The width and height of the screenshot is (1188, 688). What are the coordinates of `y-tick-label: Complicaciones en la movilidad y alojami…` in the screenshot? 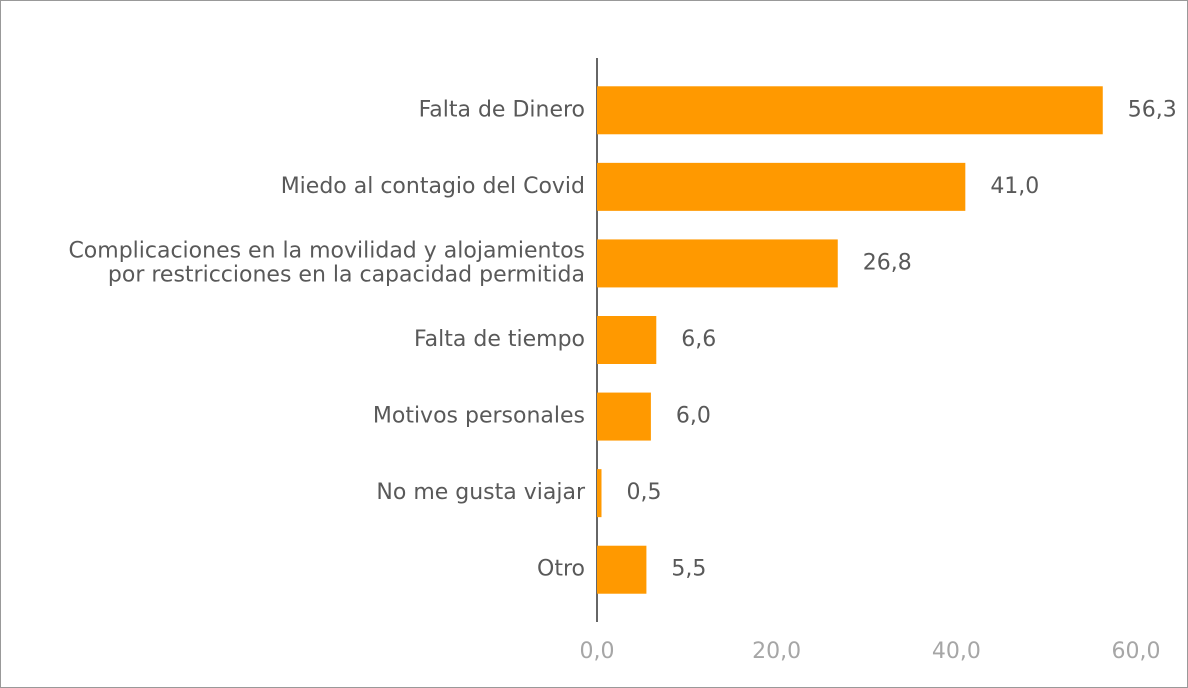 It's located at (326, 262).